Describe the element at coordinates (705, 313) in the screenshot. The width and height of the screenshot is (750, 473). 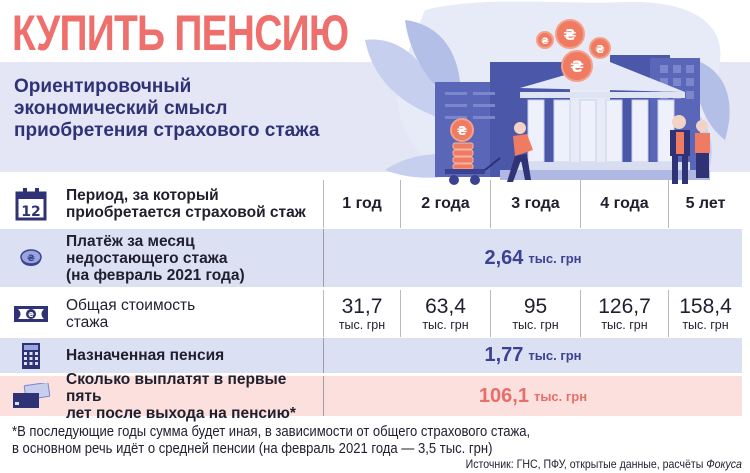
I see `total-cost-5-years: 158,4 тыс. грн` at that location.